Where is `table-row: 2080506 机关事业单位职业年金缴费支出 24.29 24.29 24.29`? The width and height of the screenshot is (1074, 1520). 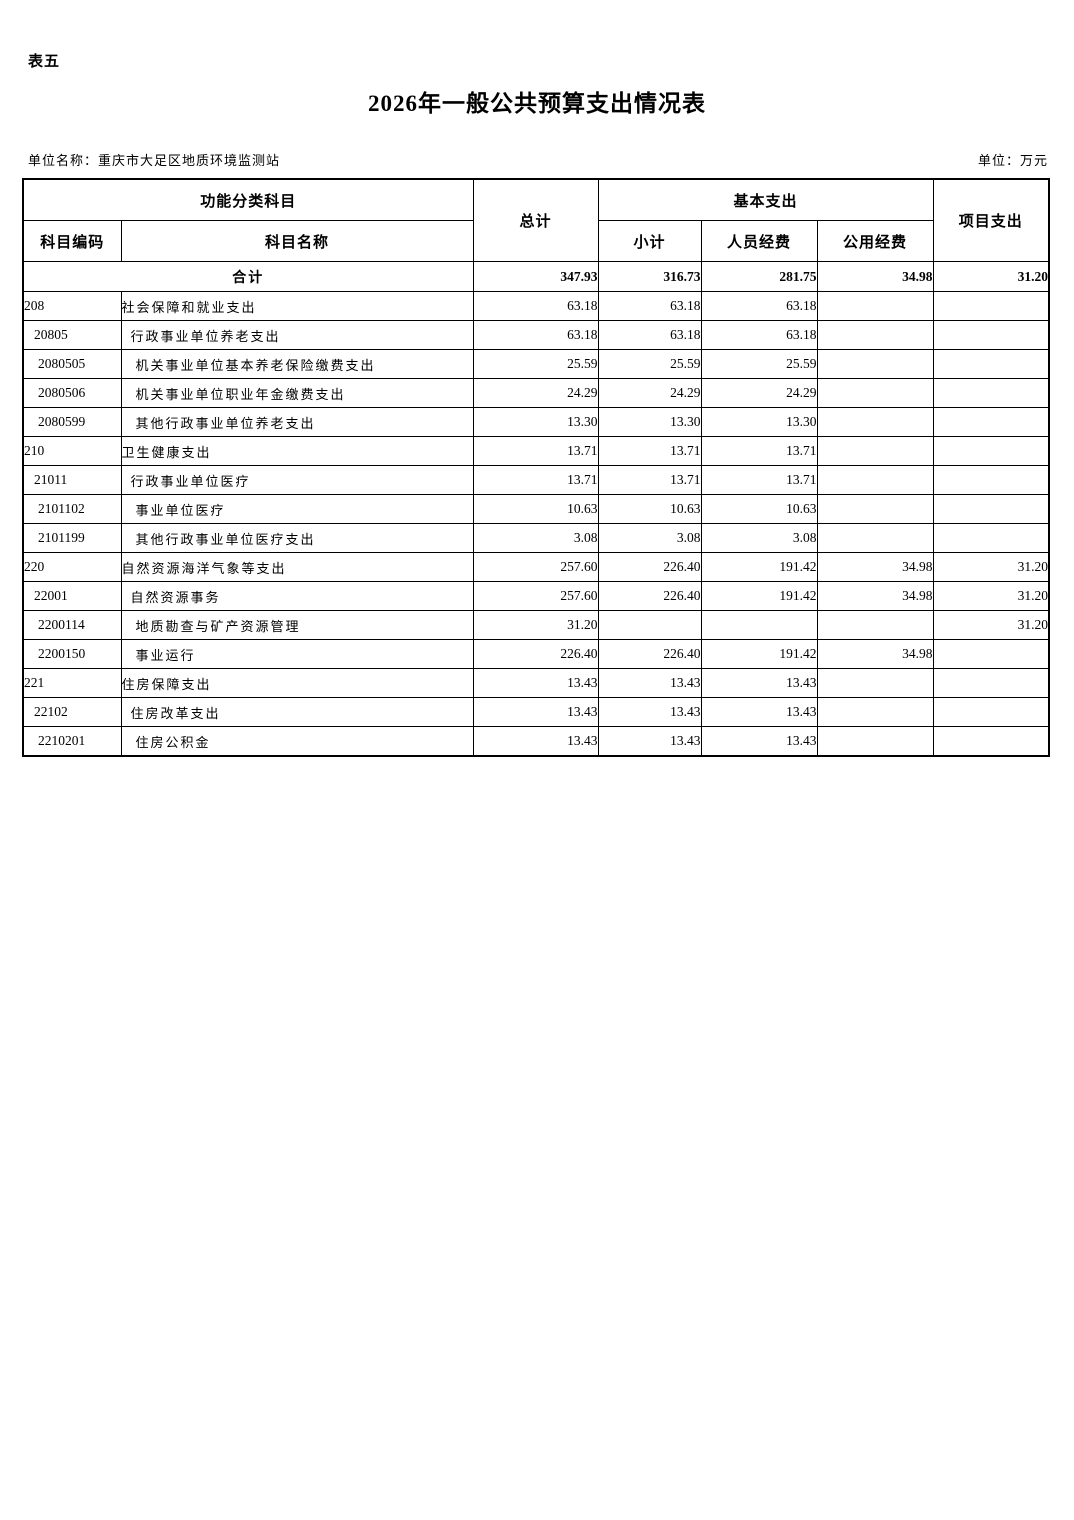
table-row: 2080506 机关事业单位职业年金缴费支出 24.29 24.29 24.29 is located at coordinates (536, 393).